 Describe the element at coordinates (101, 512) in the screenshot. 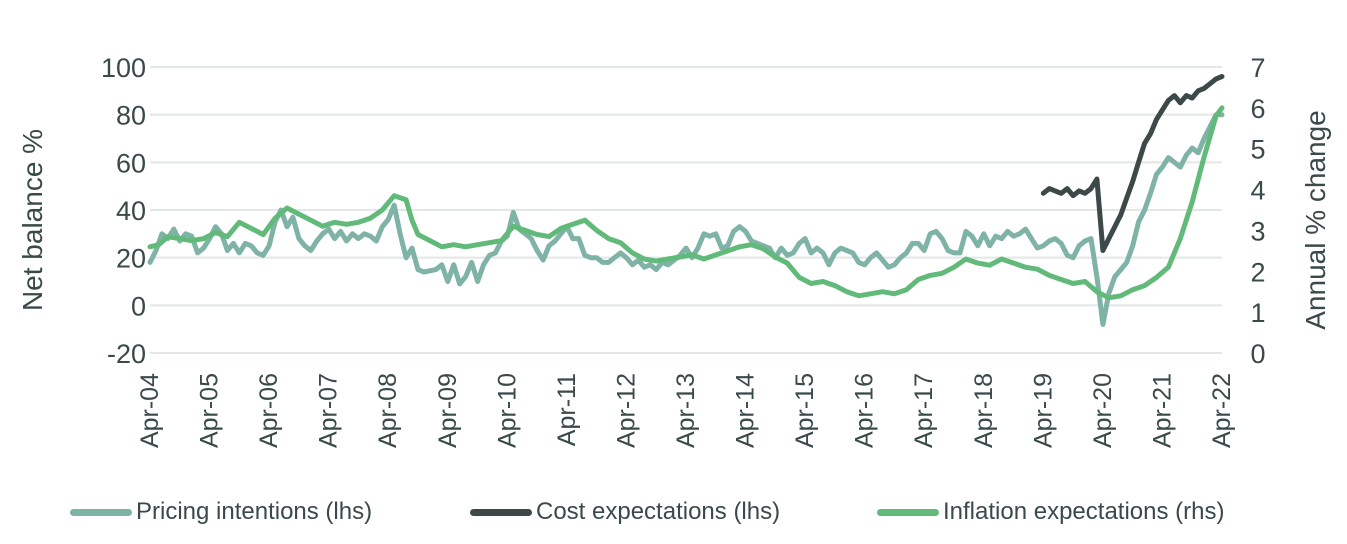

I see `legend-swatch-pricing-intentions` at that location.